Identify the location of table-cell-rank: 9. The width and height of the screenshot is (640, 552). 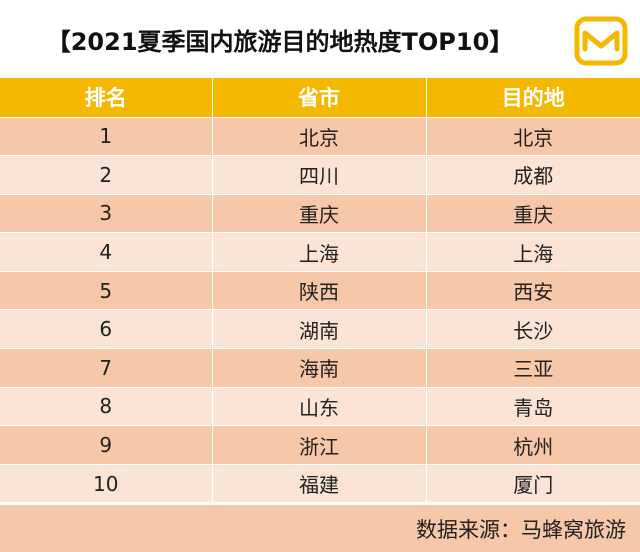
(106, 445).